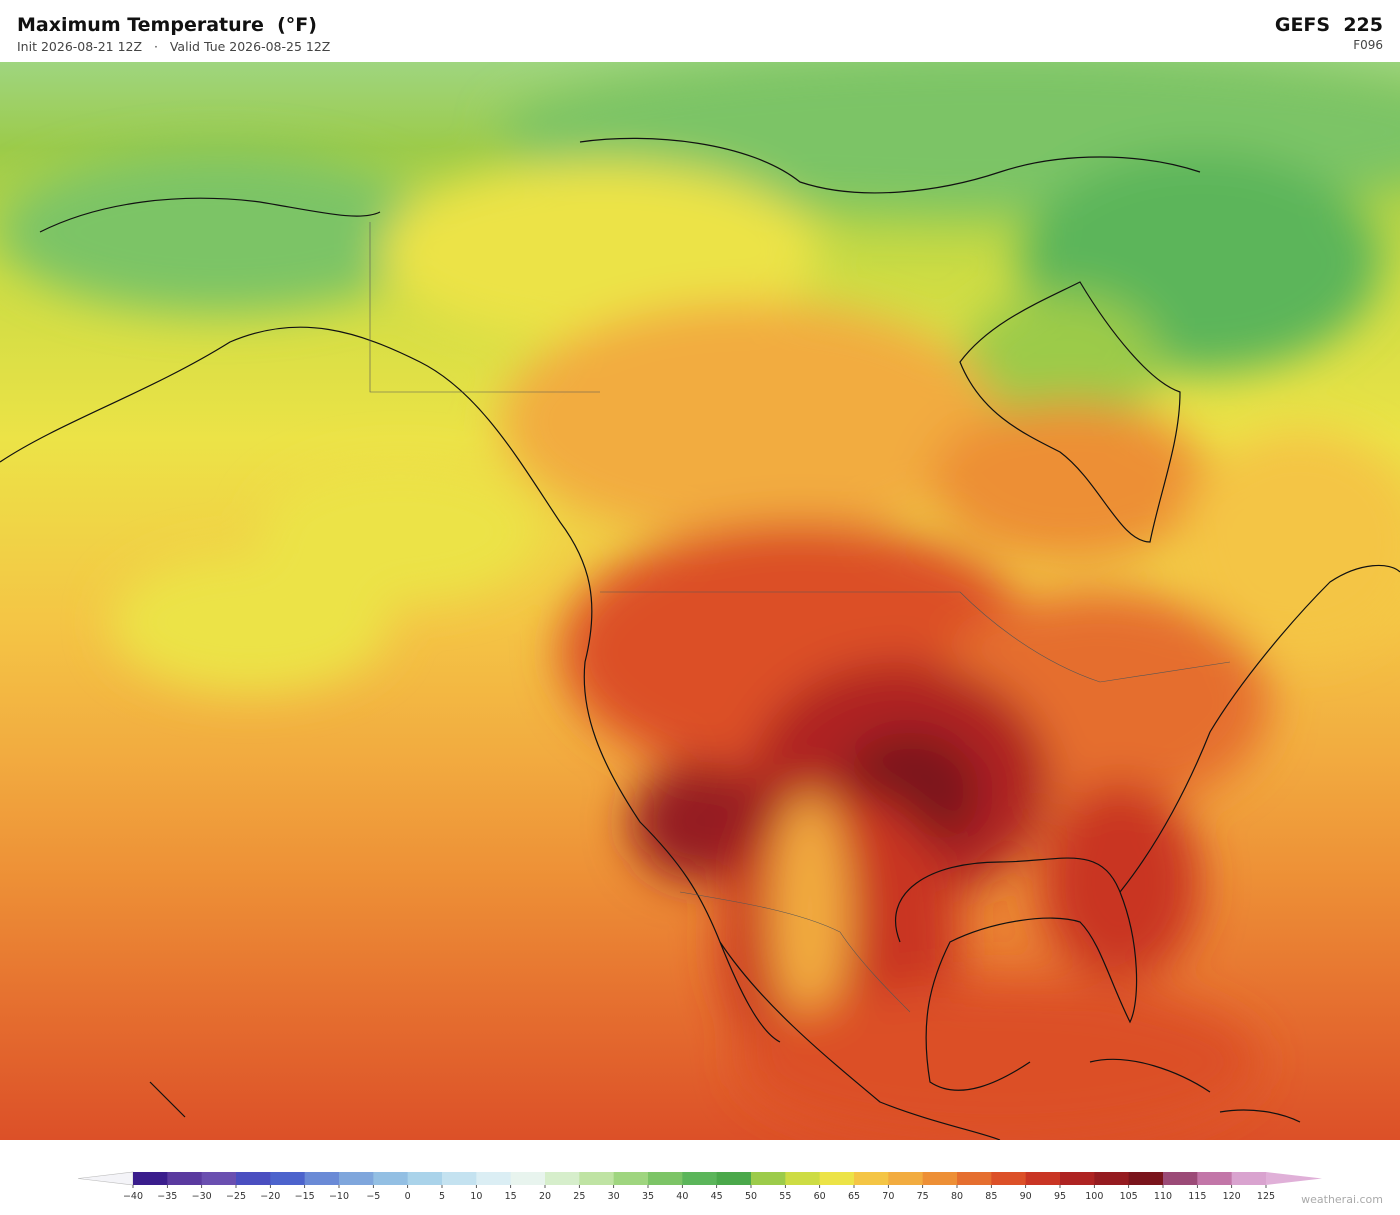  I want to click on tick-label: −35, so click(167, 1196).